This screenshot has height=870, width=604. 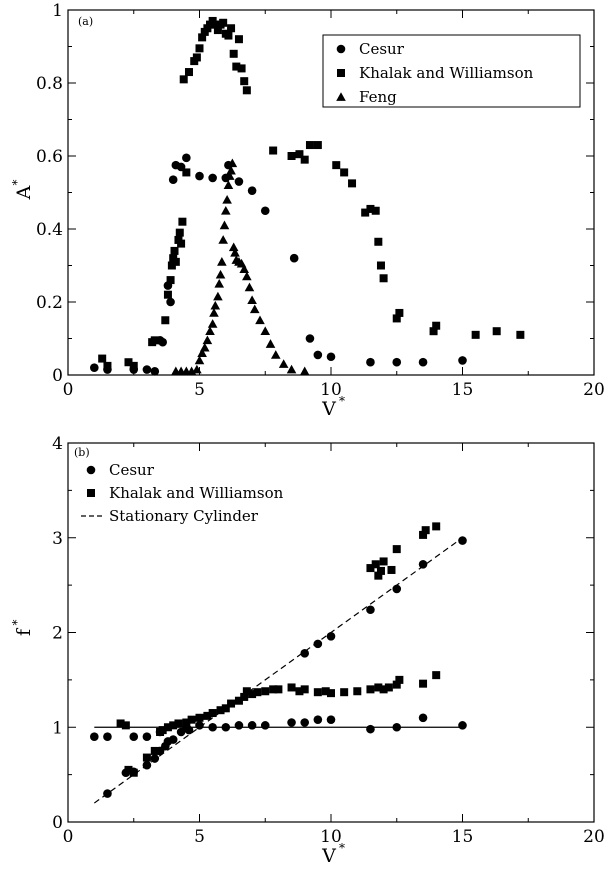 What do you see at coordinates (49, 303) in the screenshot?
I see `y-tick-label: 0.2` at bounding box center [49, 303].